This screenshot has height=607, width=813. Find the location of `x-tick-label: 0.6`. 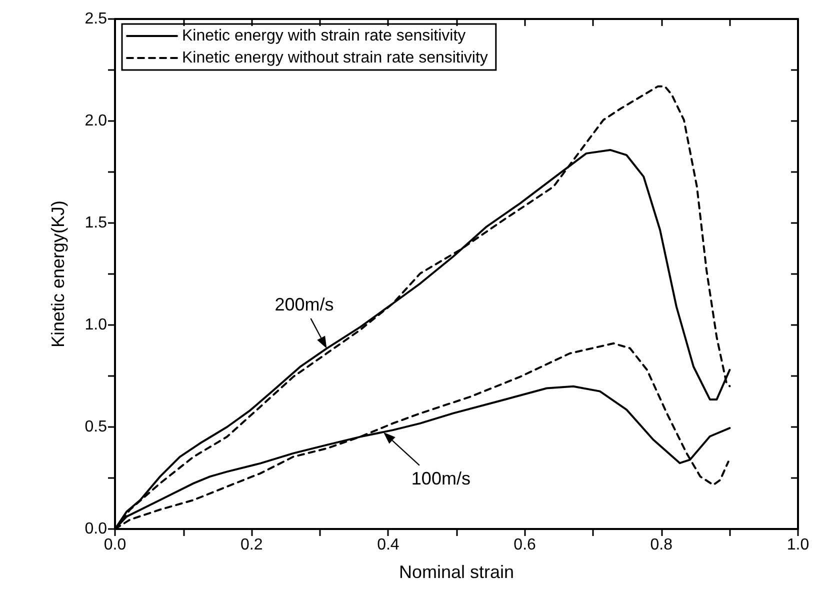

x-tick-label: 0.6 is located at coordinates (525, 545).